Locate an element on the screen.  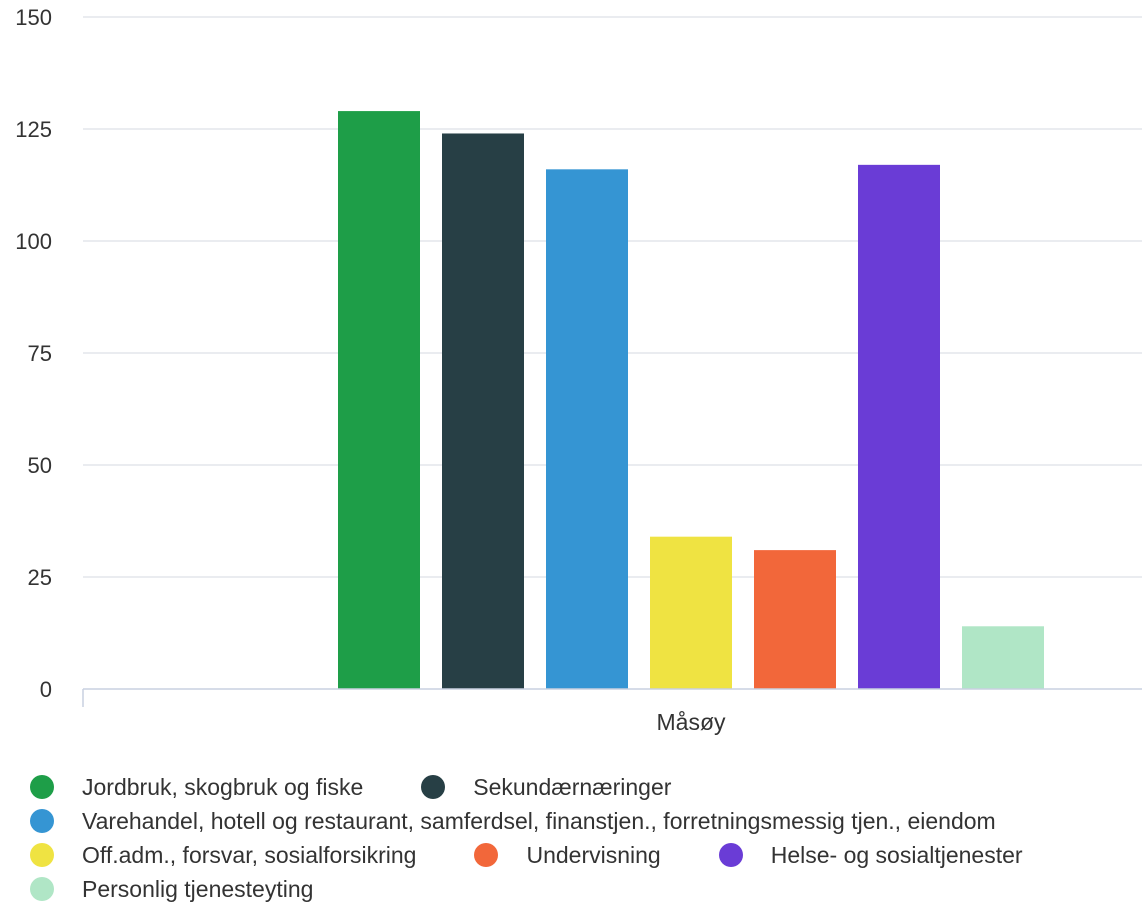
legend-label: Personlig tjenesteyting is located at coordinates (198, 888).